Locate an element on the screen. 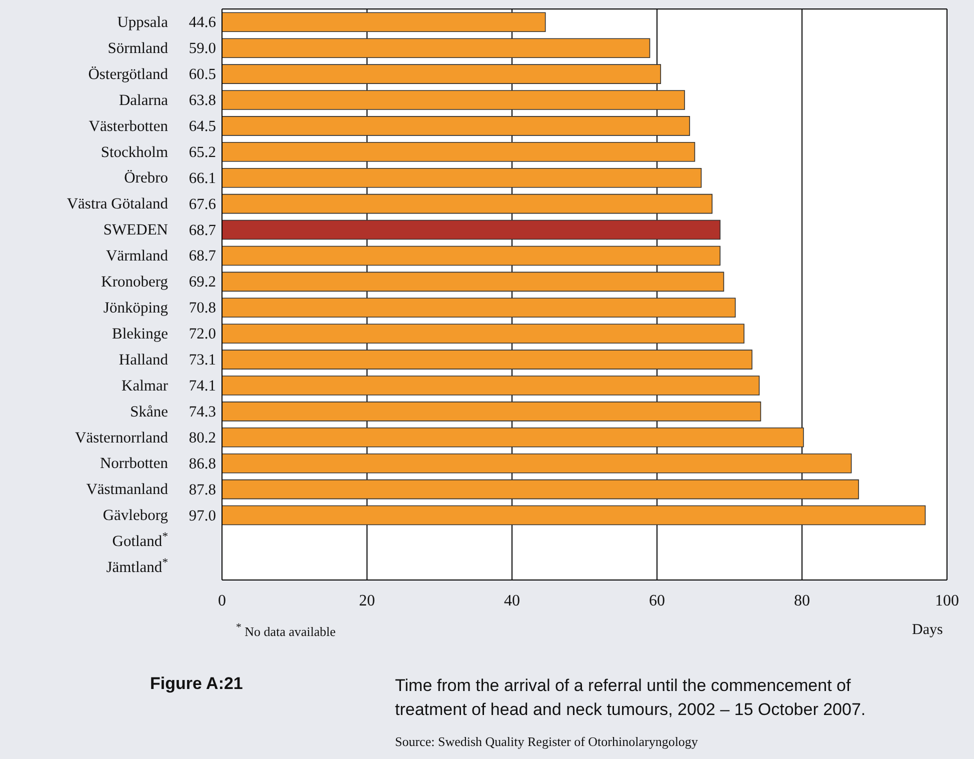 The height and width of the screenshot is (759, 974). x-tick-label: 60 is located at coordinates (657, 601).